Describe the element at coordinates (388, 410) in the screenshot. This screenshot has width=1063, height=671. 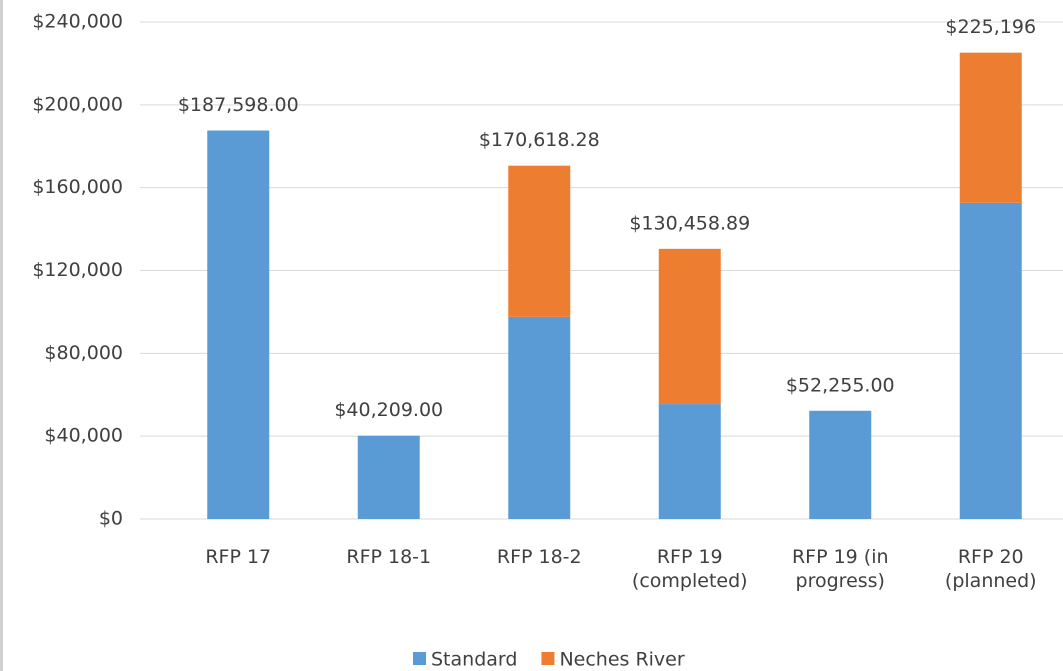
I see `total-label: $40,209.00` at that location.